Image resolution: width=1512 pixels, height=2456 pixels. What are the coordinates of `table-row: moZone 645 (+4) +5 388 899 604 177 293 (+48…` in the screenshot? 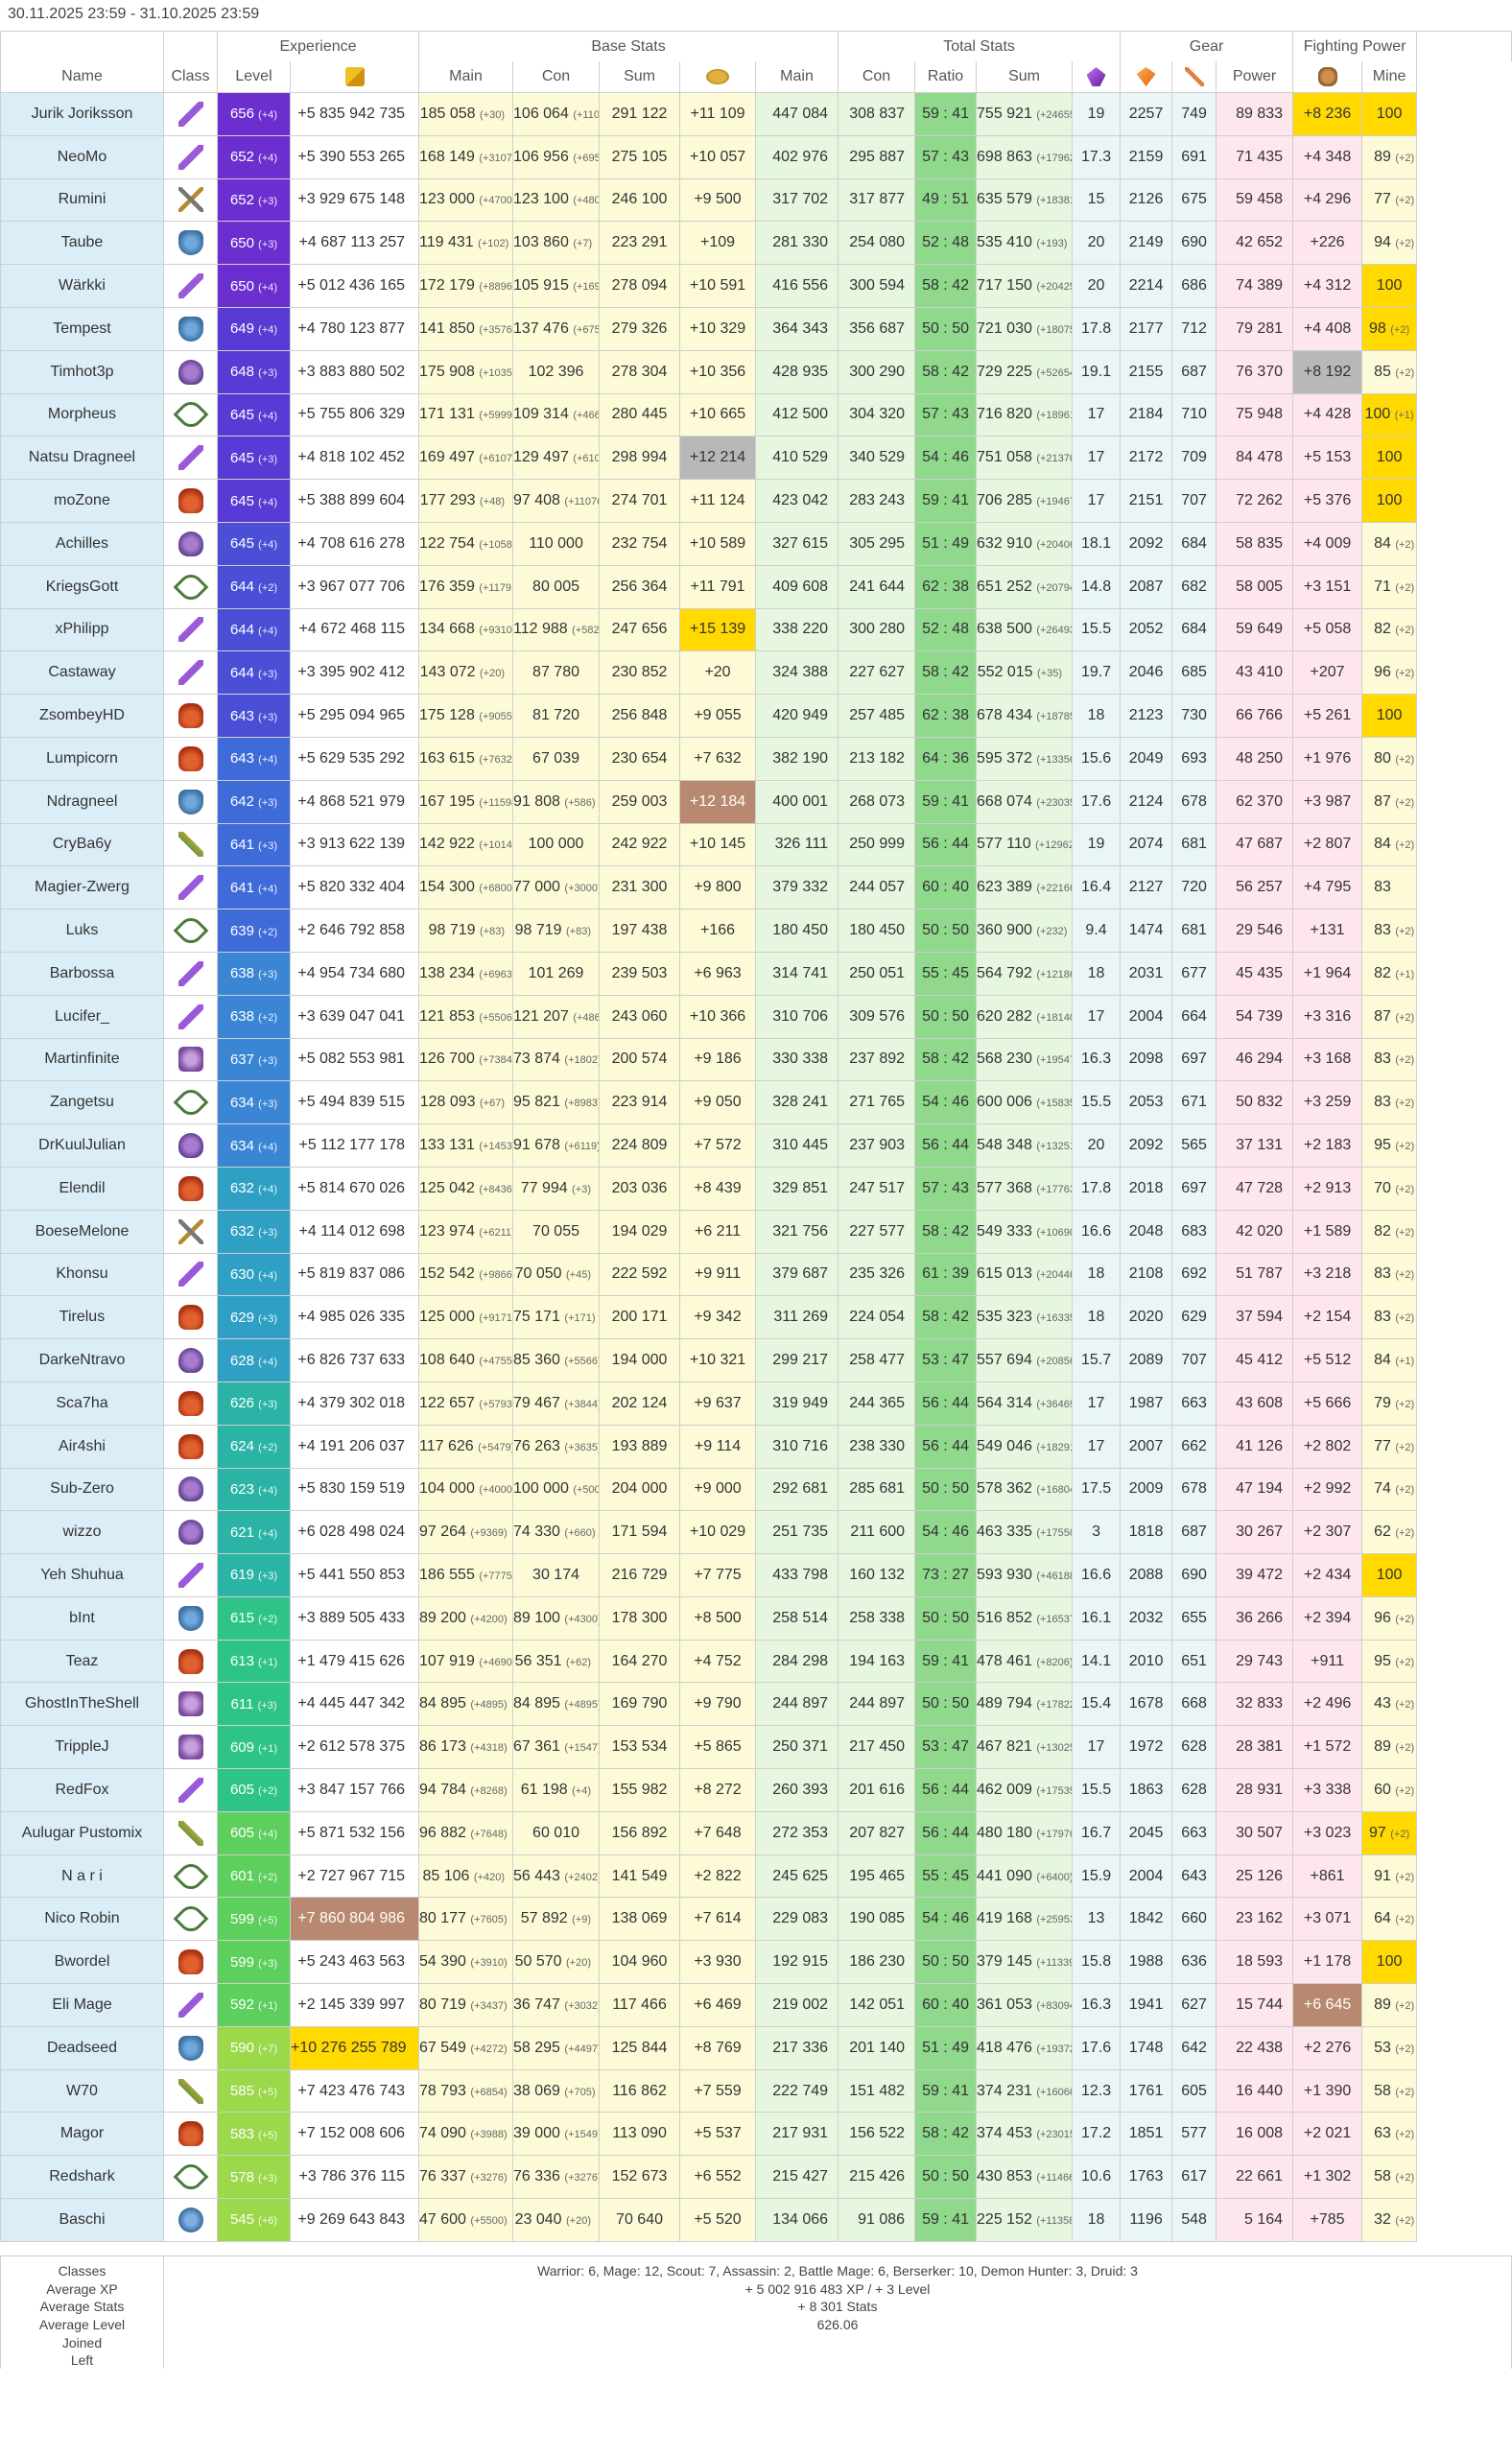 It's located at (756, 501).